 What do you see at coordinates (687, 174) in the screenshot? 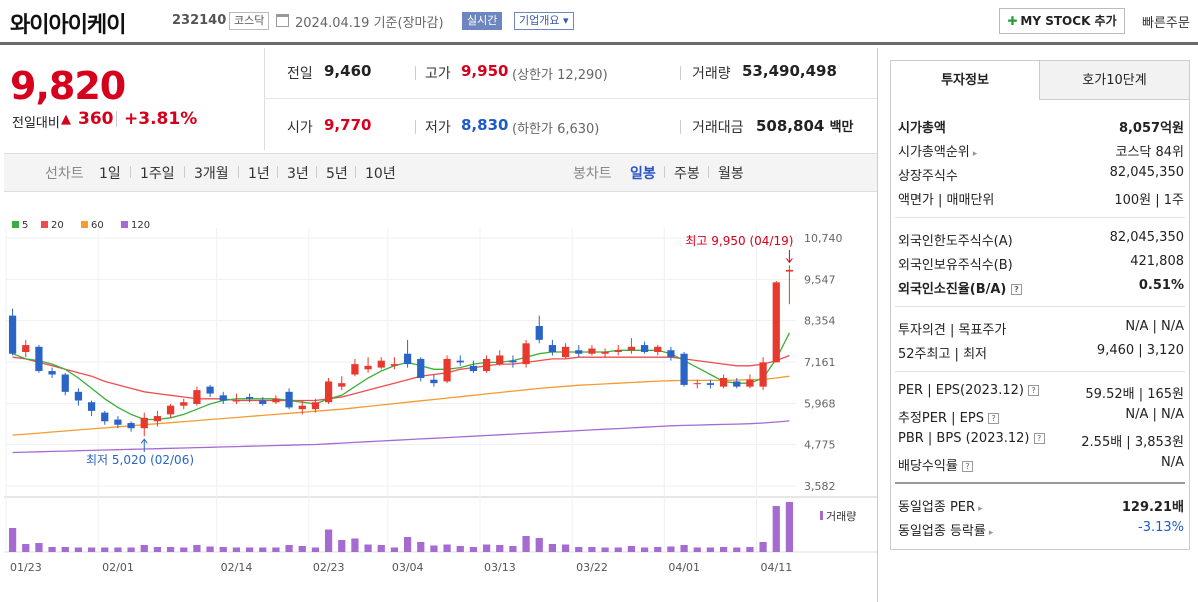
I see `candle-weekly: 주봉` at bounding box center [687, 174].